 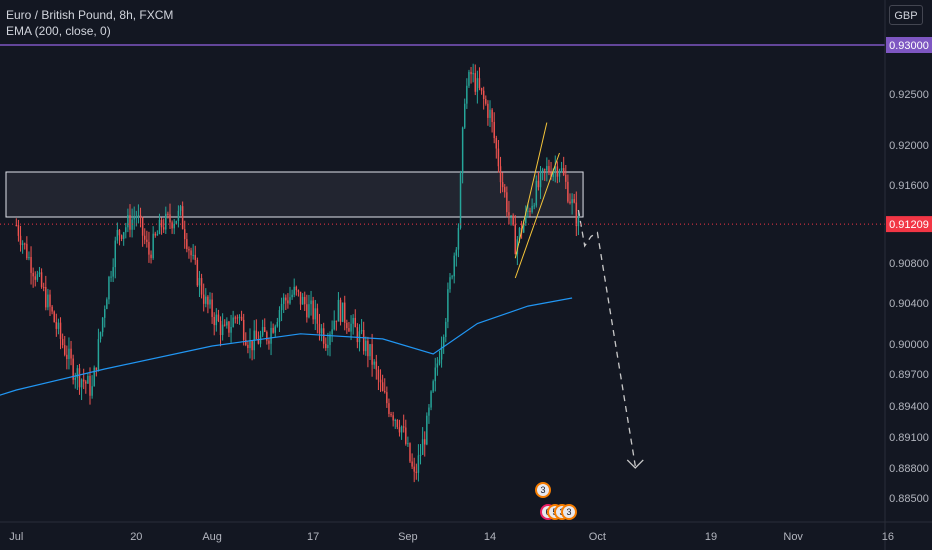 What do you see at coordinates (635, 464) in the screenshot?
I see `projection-arrow-icon` at bounding box center [635, 464].